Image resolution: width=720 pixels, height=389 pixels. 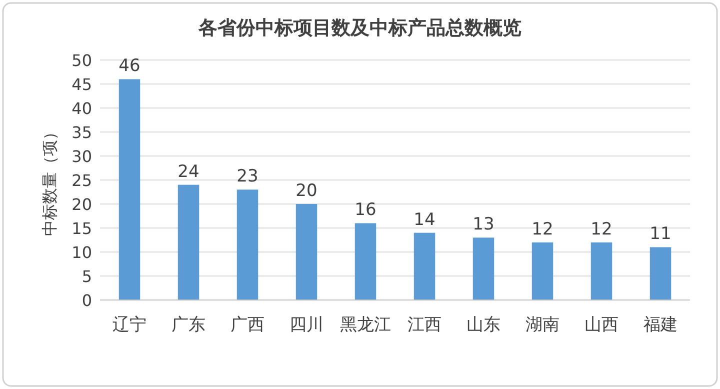 I want to click on data-label: 16, so click(x=365, y=210).